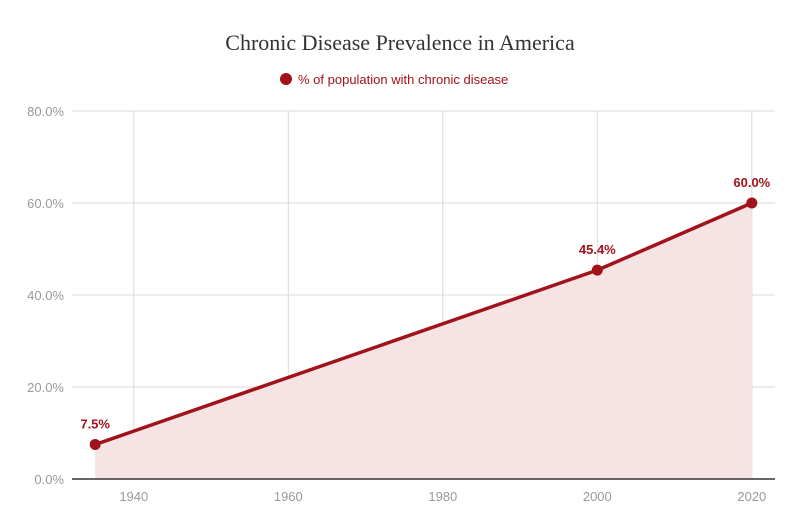 Image resolution: width=800 pixels, height=528 pixels. I want to click on chart-title: Chronic Disease Prevalence in America, so click(400, 42).